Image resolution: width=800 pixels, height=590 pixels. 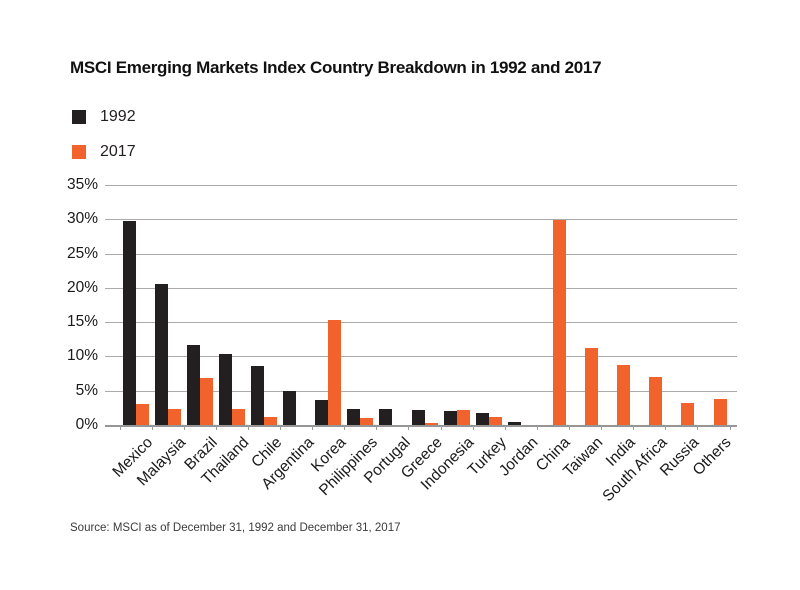 What do you see at coordinates (226, 461) in the screenshot?
I see `x-label-anchor: Thailand` at bounding box center [226, 461].